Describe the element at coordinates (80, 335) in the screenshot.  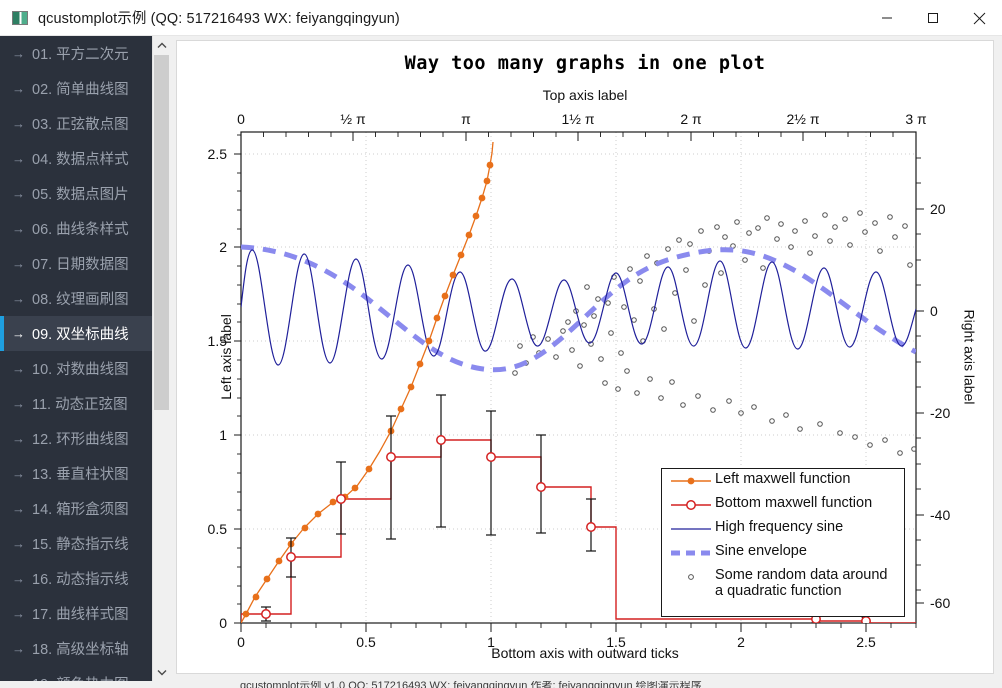
I see `sidebar-item-label: 09. 双坐标曲线` at that location.